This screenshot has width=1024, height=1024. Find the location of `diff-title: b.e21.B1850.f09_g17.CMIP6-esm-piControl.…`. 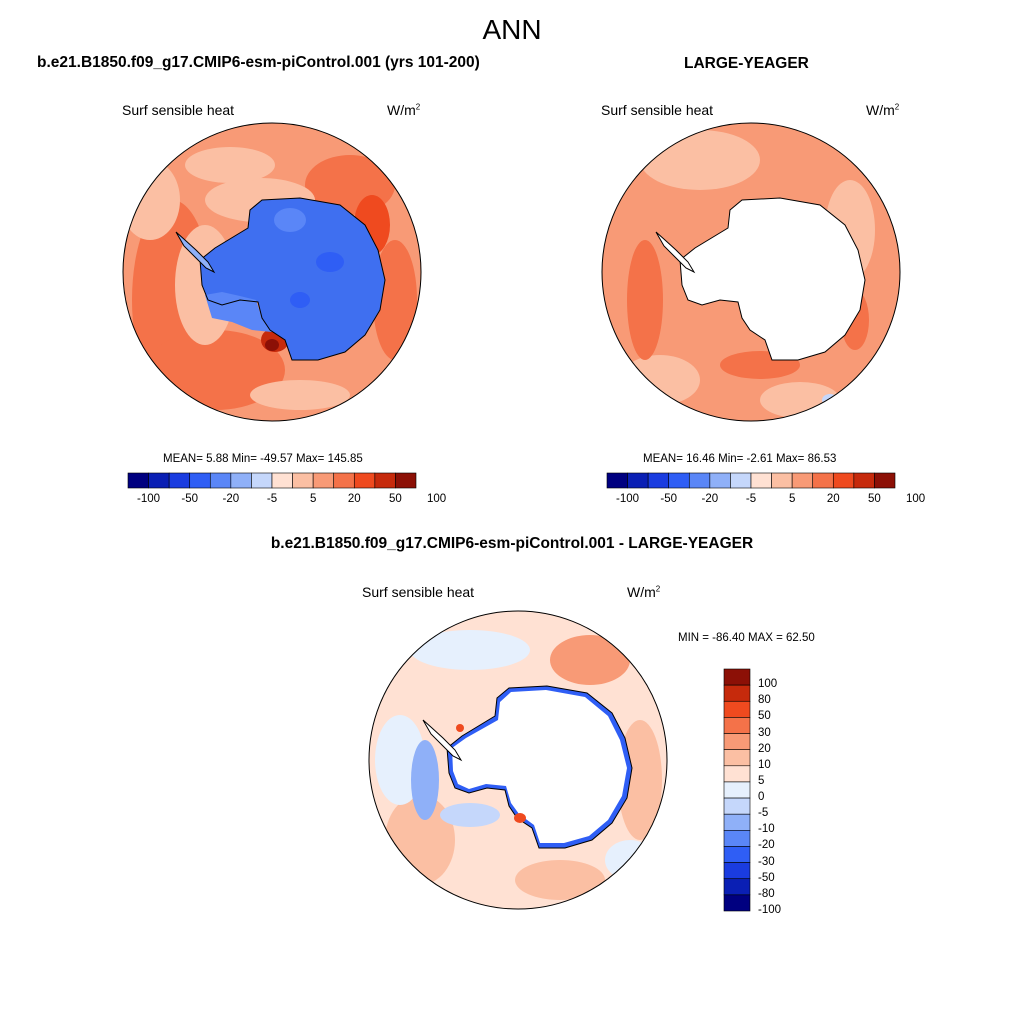

diff-title: b.e21.B1850.f09_g17.CMIP6-esm-piControl.… is located at coordinates (512, 543).